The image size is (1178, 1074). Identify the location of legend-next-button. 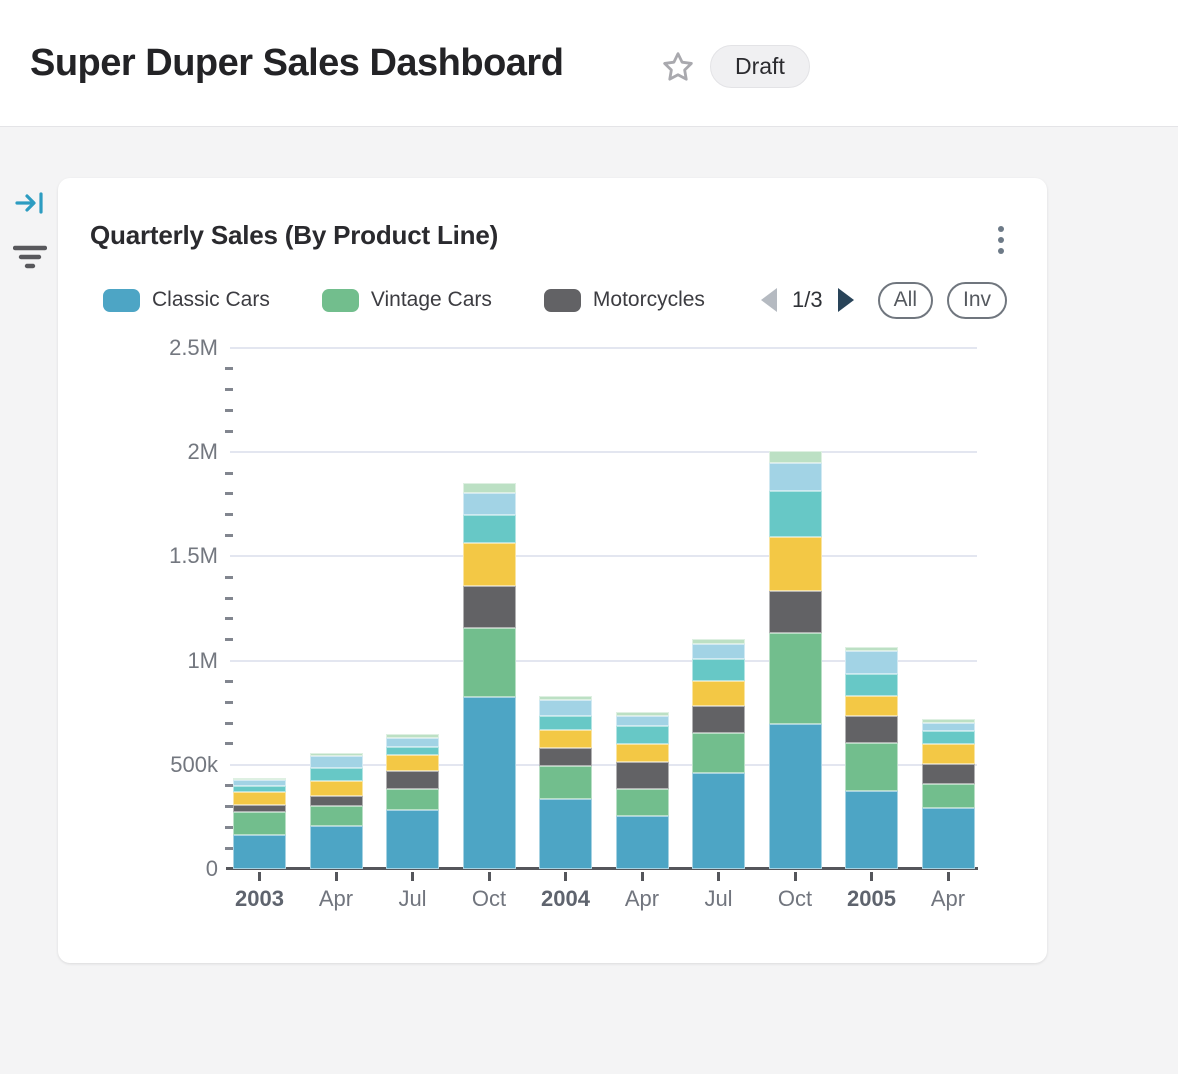
(845, 300).